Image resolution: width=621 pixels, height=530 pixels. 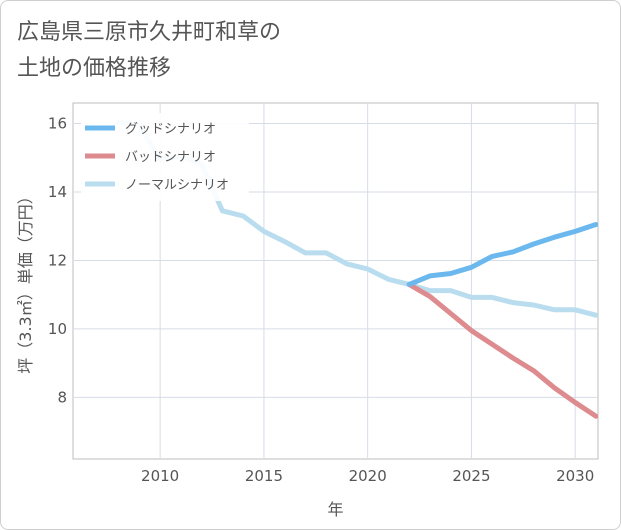 What do you see at coordinates (471, 476) in the screenshot?
I see `x-tick-label: 2025` at bounding box center [471, 476].